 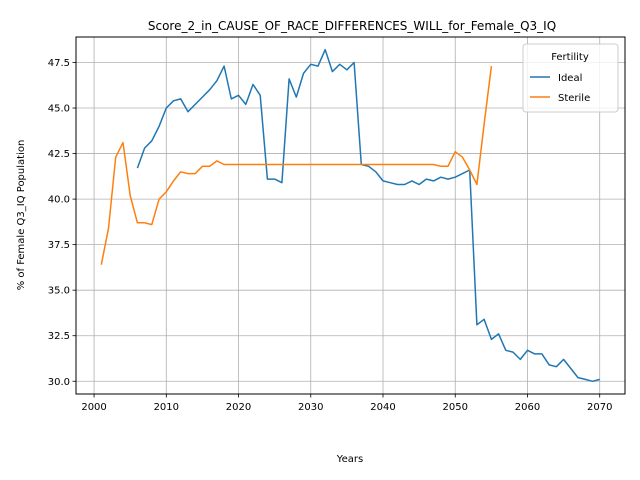 I want to click on y-tick-label: 32.5, so click(x=59, y=336).